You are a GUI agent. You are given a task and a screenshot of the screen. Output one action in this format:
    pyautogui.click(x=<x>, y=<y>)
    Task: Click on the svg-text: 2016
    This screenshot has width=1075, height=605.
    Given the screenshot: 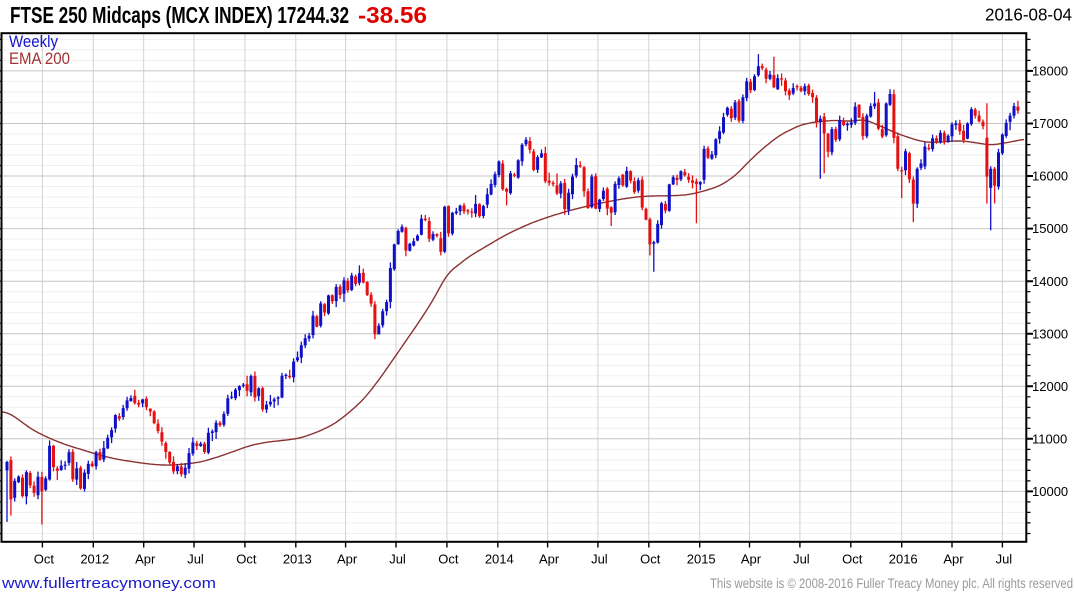 What is the action you would take?
    pyautogui.click(x=903, y=559)
    